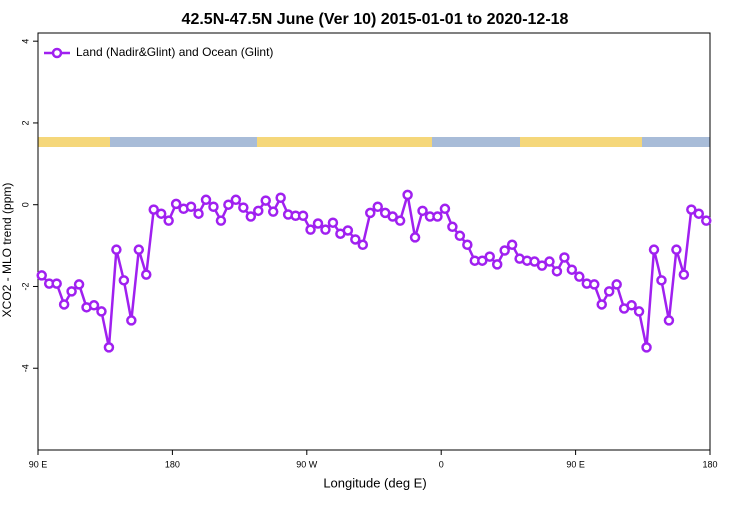 Image resolution: width=750 pixels, height=505 pixels. I want to click on surface-band, so click(374, 142).